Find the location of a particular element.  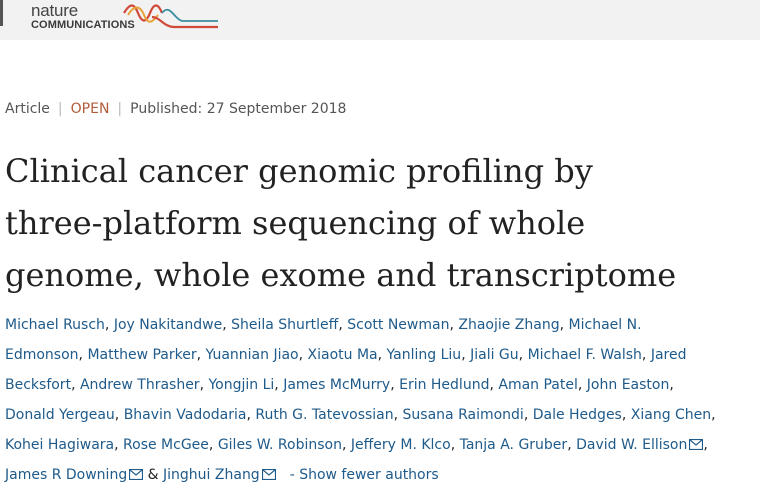

author-link: Matthew Parker is located at coordinates (142, 355).